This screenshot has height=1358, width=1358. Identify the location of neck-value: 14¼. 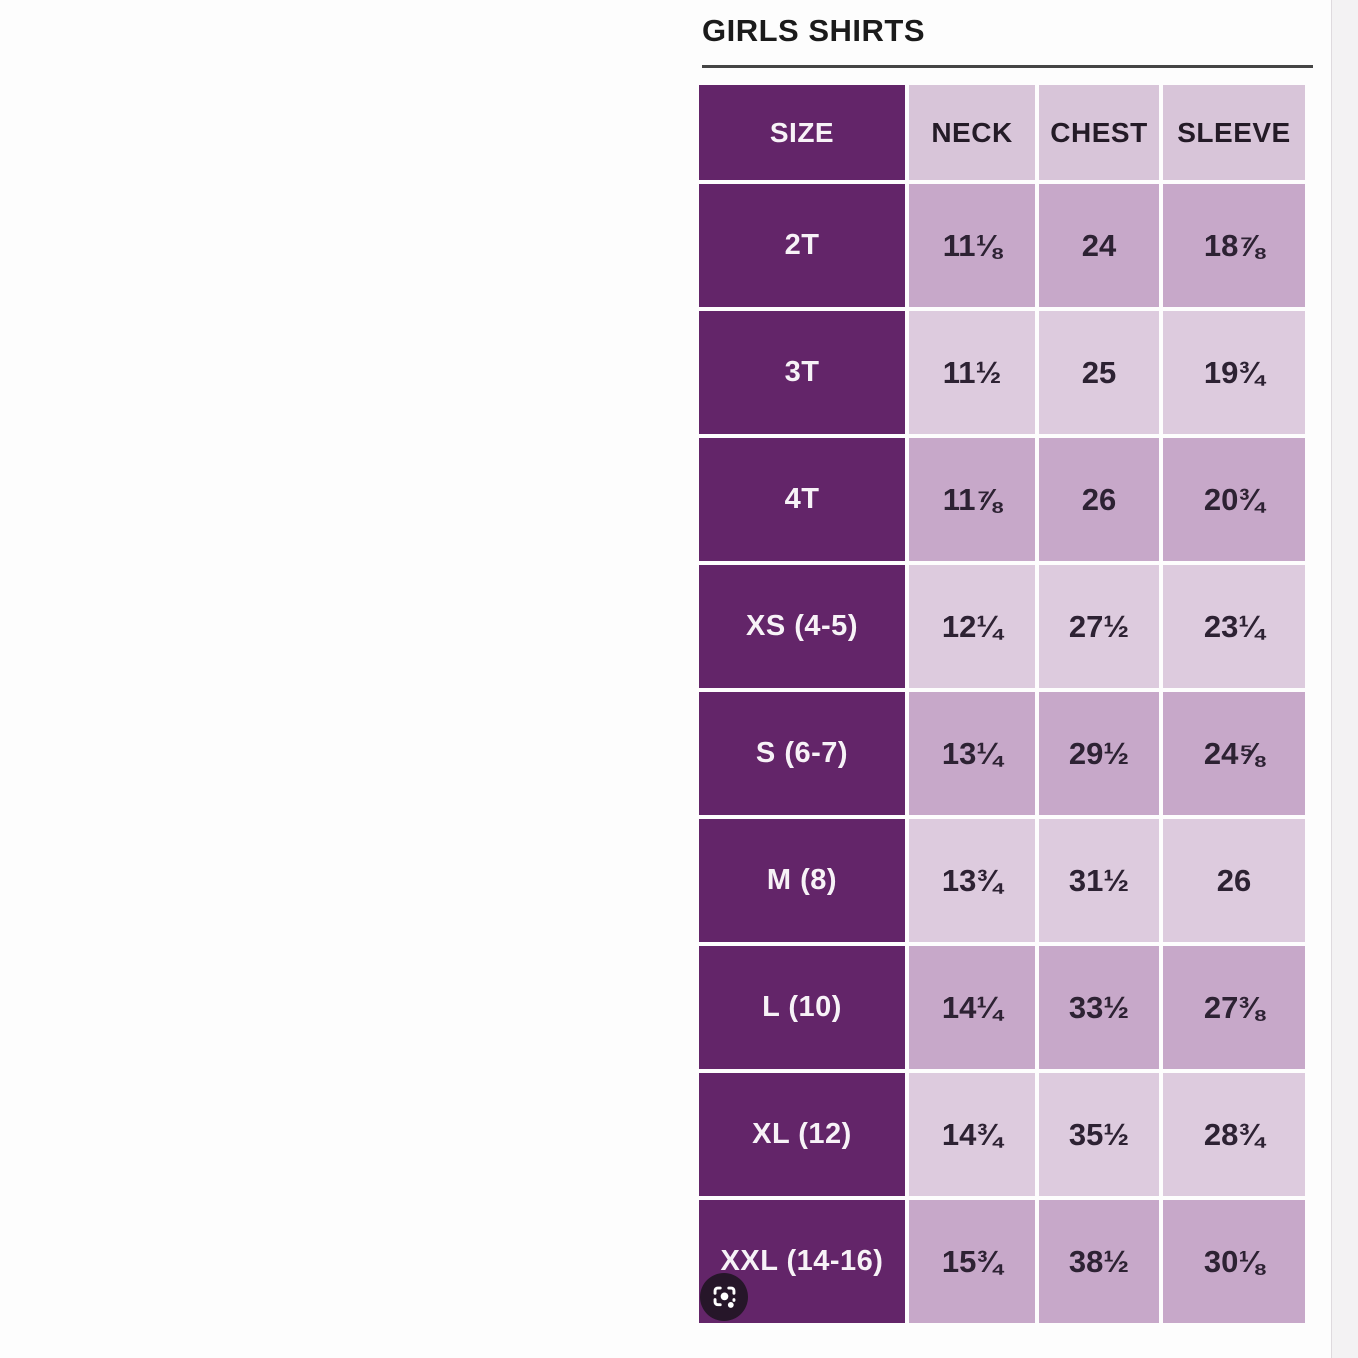
(972, 1007).